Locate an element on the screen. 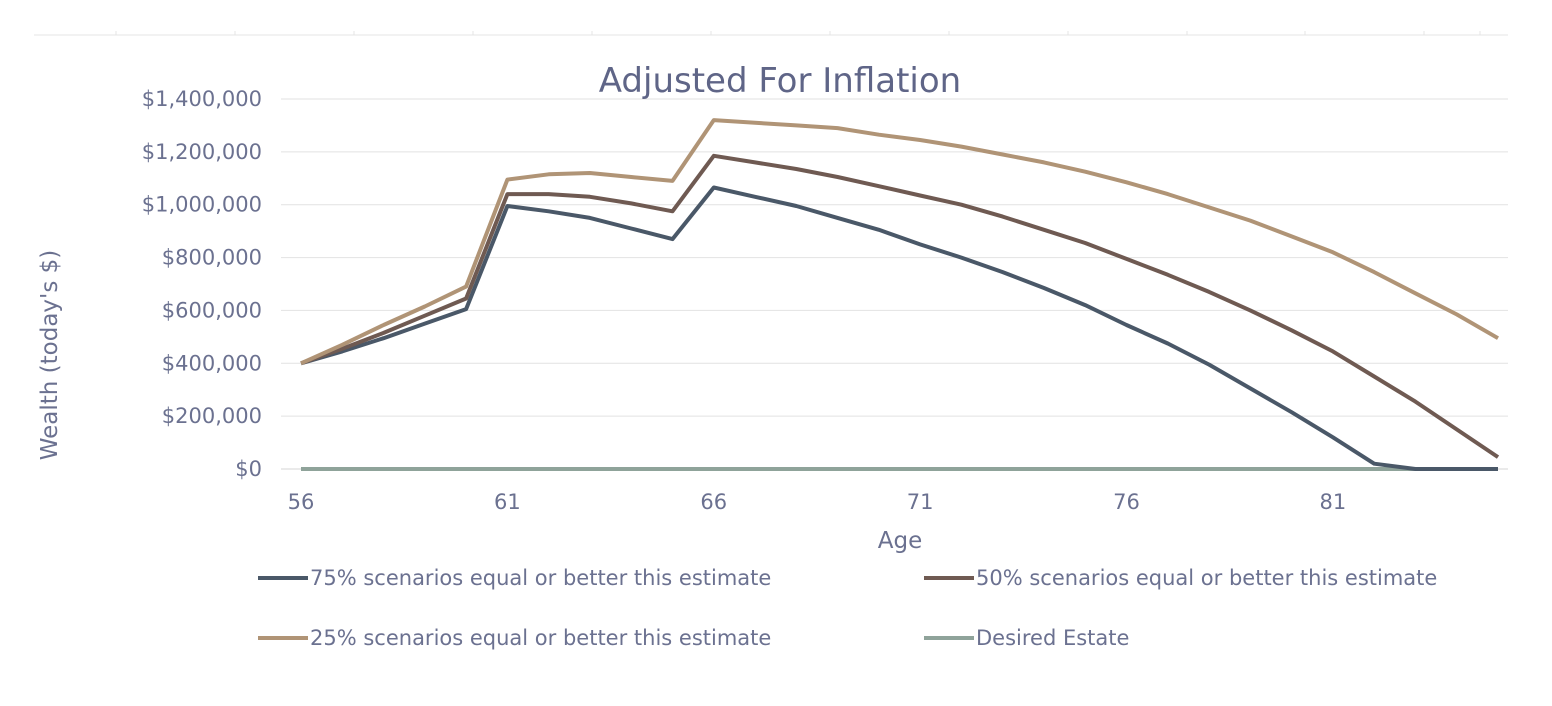 The height and width of the screenshot is (706, 1552). y-tick-label: $200,000 is located at coordinates (212, 416).